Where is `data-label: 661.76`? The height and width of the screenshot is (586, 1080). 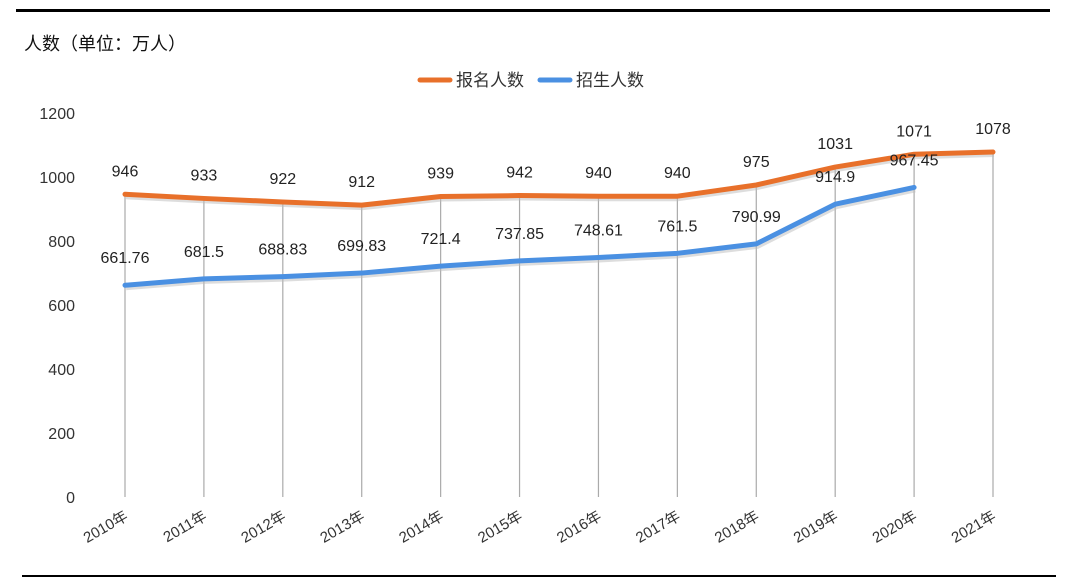
data-label: 661.76 is located at coordinates (125, 258).